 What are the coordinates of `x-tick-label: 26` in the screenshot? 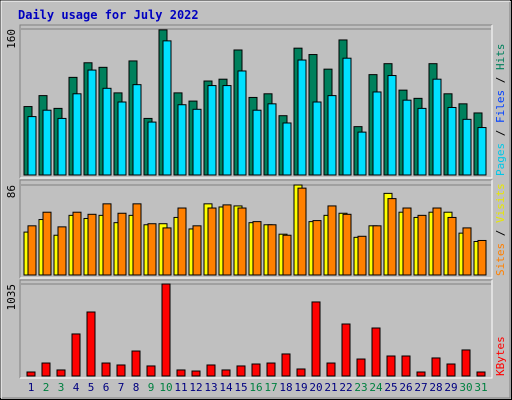 It's located at (405, 387).